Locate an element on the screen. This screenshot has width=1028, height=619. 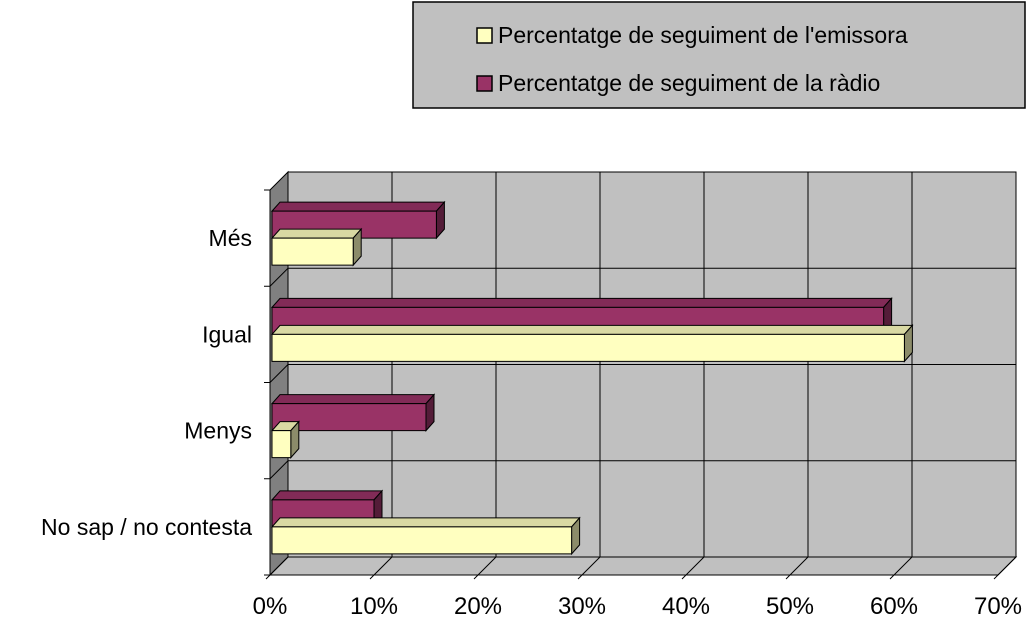
category-label: No sap / no contesta is located at coordinates (146, 527).